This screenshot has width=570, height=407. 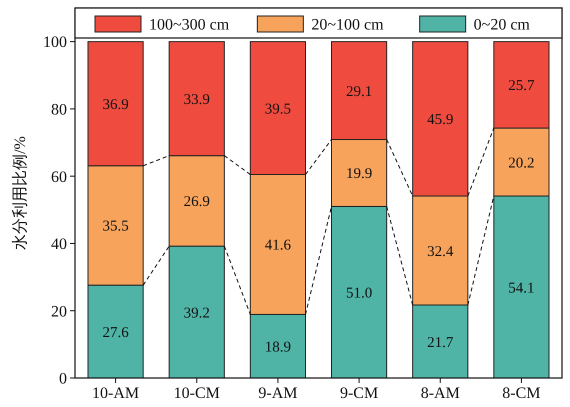 What do you see at coordinates (521, 163) in the screenshot?
I see `data-label: 20.2` at bounding box center [521, 163].